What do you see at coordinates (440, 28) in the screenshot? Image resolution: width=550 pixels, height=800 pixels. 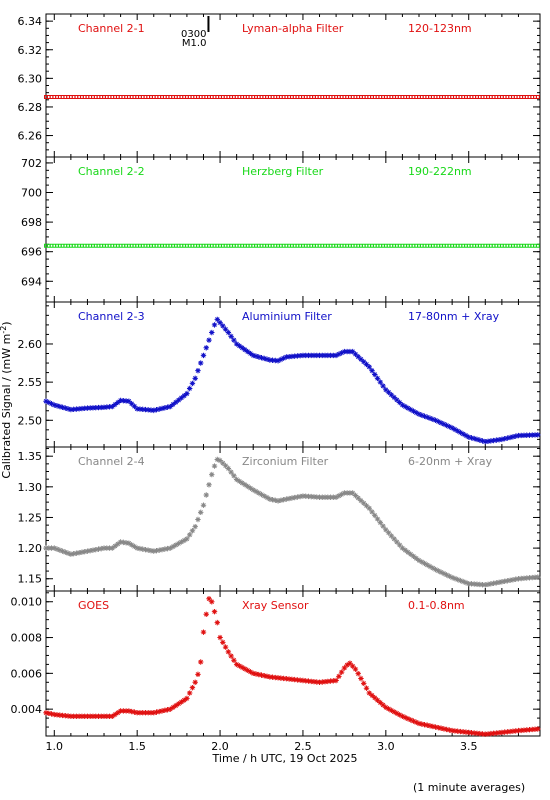 I see `panel-band-label: 120-123nm` at bounding box center [440, 28].